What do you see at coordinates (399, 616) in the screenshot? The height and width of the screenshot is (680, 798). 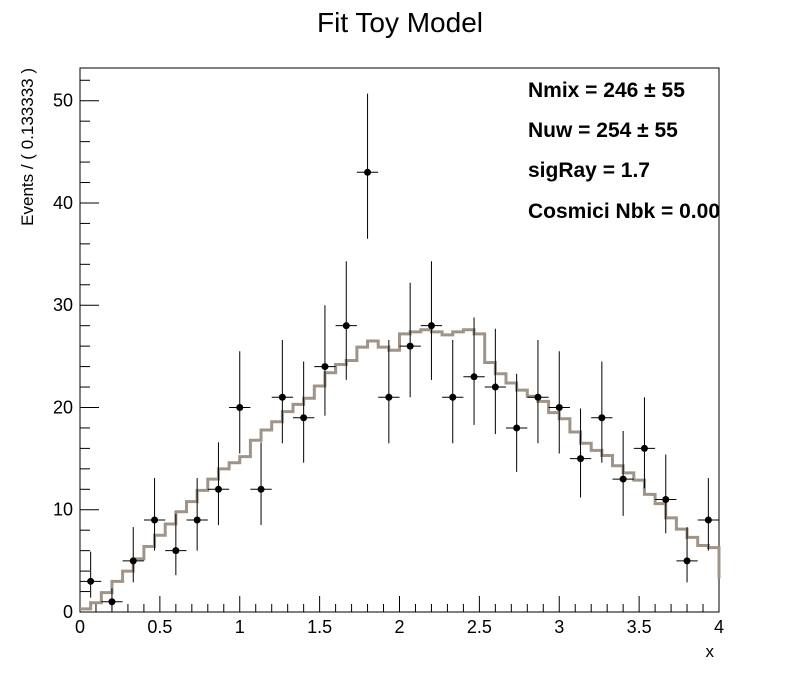 I see `x-axis: 0 0.5 1 1.5 2 2.5 3 3.5 4` at bounding box center [399, 616].